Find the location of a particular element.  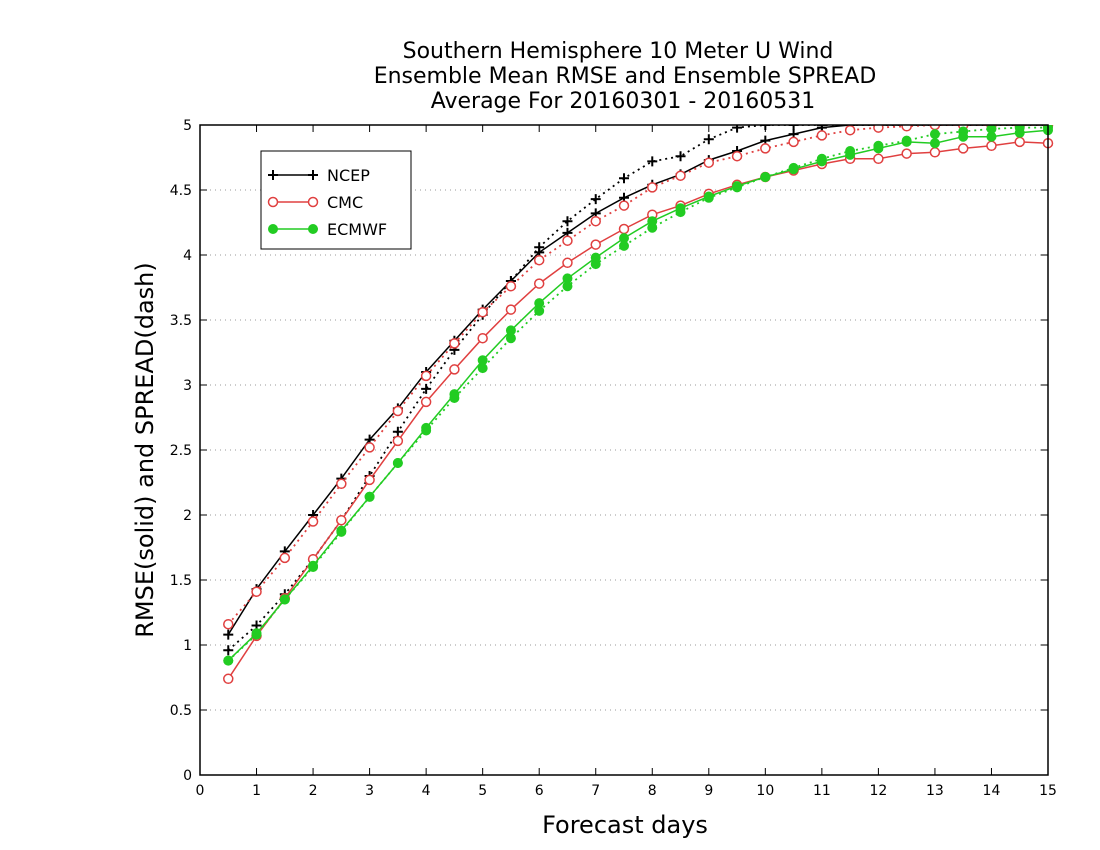

title-line-2: Ensemble Mean RMSE and Ensemble SPREAD is located at coordinates (625, 76).